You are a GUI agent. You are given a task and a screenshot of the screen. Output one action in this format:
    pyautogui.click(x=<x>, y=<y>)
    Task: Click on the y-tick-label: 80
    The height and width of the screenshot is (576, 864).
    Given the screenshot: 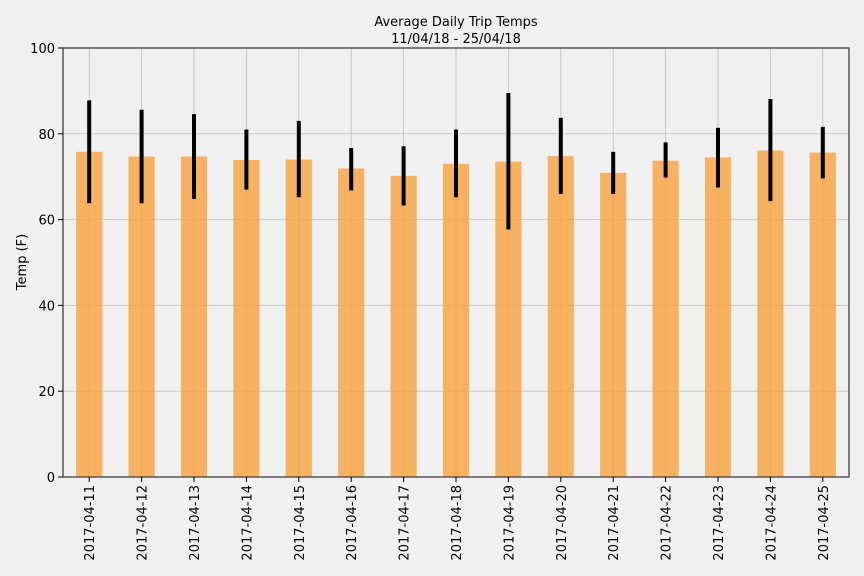 What is the action you would take?
    pyautogui.click(x=46, y=135)
    